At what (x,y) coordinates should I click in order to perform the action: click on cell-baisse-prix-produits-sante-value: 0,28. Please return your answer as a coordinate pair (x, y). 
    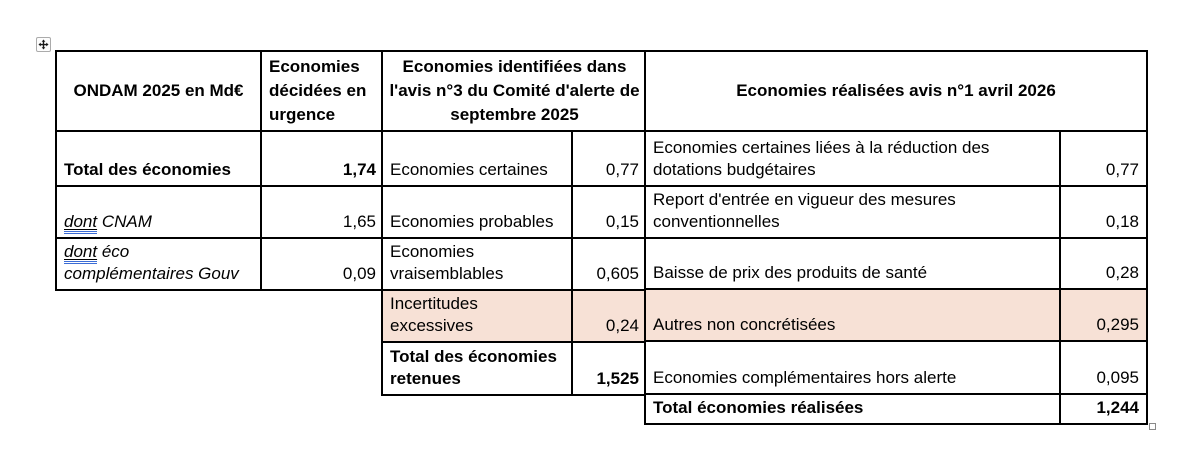
    Looking at the image, I should click on (1103, 263).